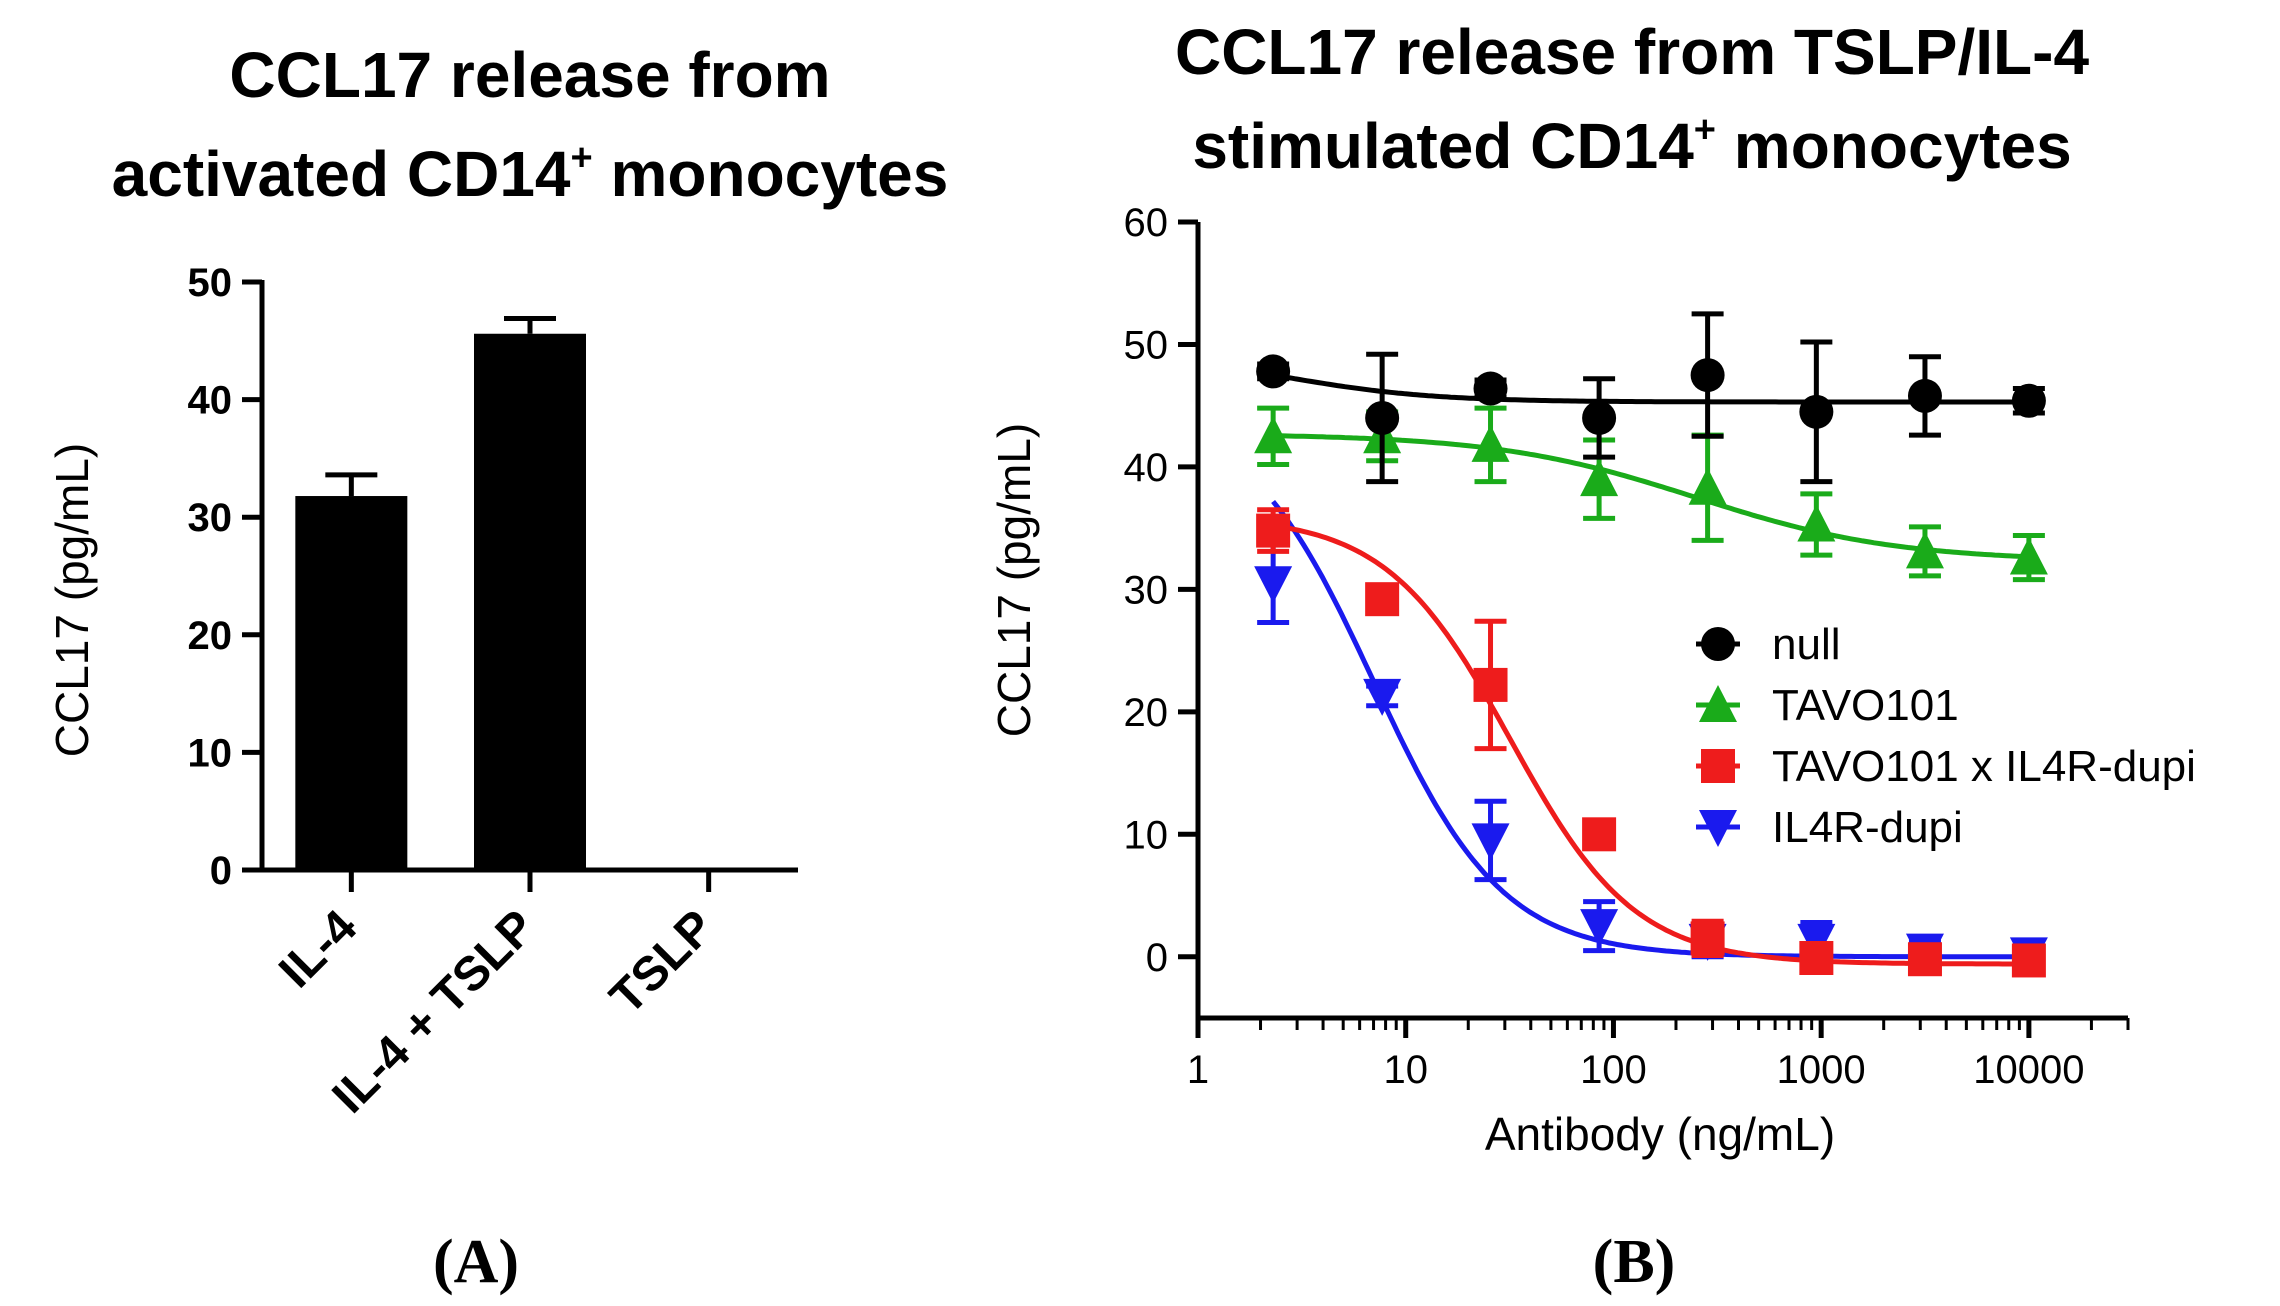  What do you see at coordinates (1660, 1134) in the screenshot?
I see `panel-b-x-axis-label: Antibody (ng/mL)` at bounding box center [1660, 1134].